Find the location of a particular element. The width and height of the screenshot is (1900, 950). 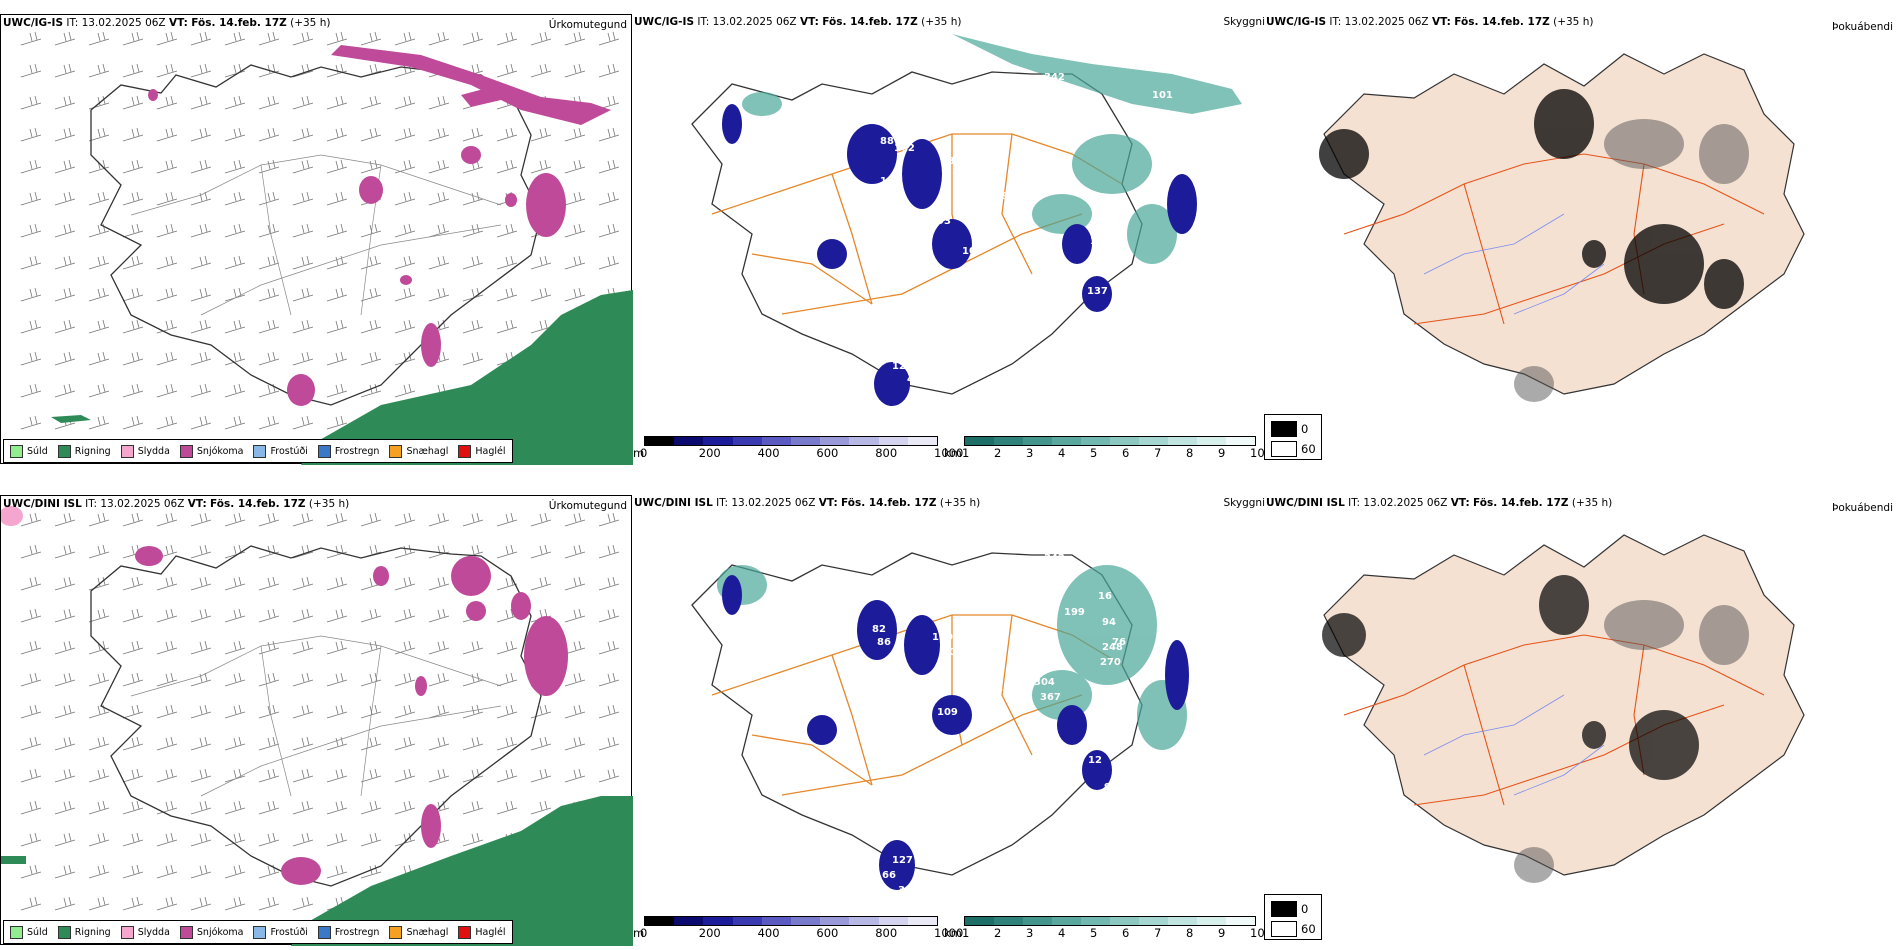

ceiling-label: 108 is located at coordinates (952, 652).